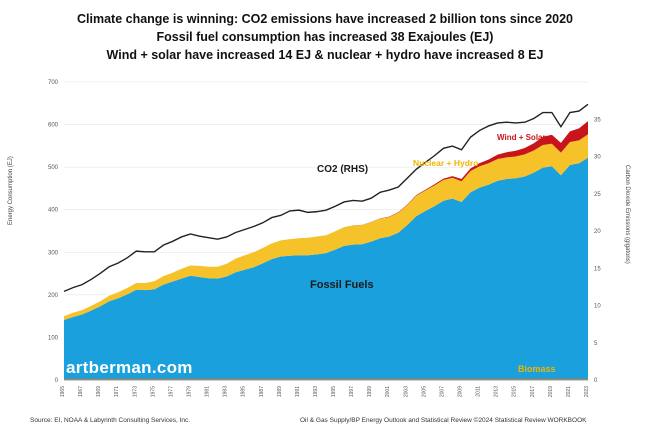 This screenshot has height=444, width=650. What do you see at coordinates (597, 195) in the screenshot?
I see `y-tick-right-5: 25` at bounding box center [597, 195].